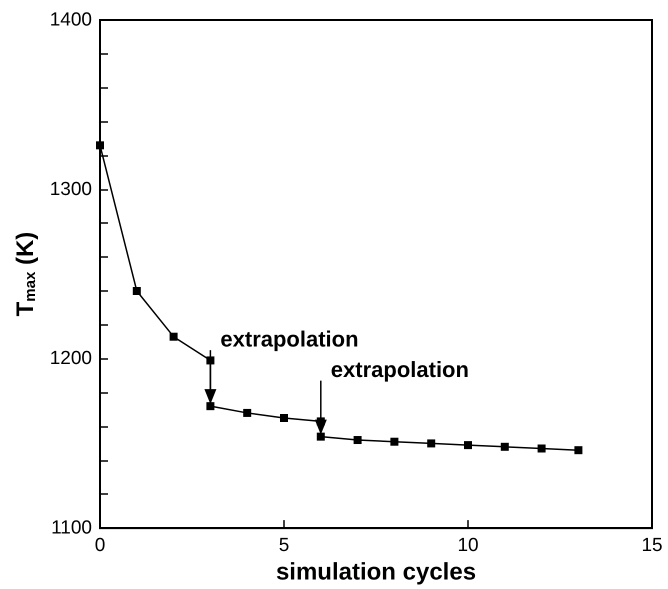 Image resolution: width=668 pixels, height=589 pixels. I want to click on x-tick-label: 5, so click(284, 545).